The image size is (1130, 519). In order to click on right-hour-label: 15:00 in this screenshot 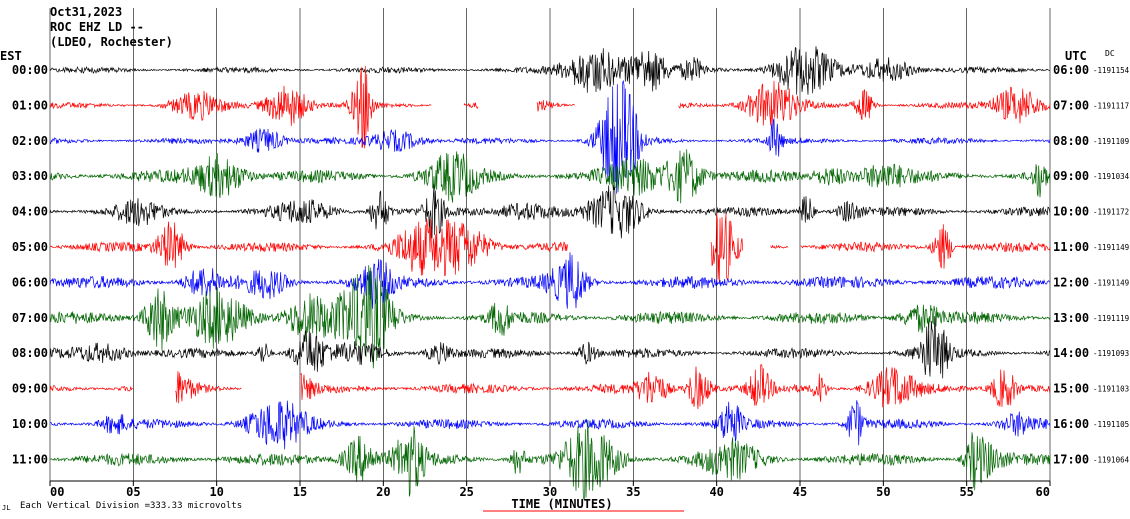, I will do `click(1071, 389)`.